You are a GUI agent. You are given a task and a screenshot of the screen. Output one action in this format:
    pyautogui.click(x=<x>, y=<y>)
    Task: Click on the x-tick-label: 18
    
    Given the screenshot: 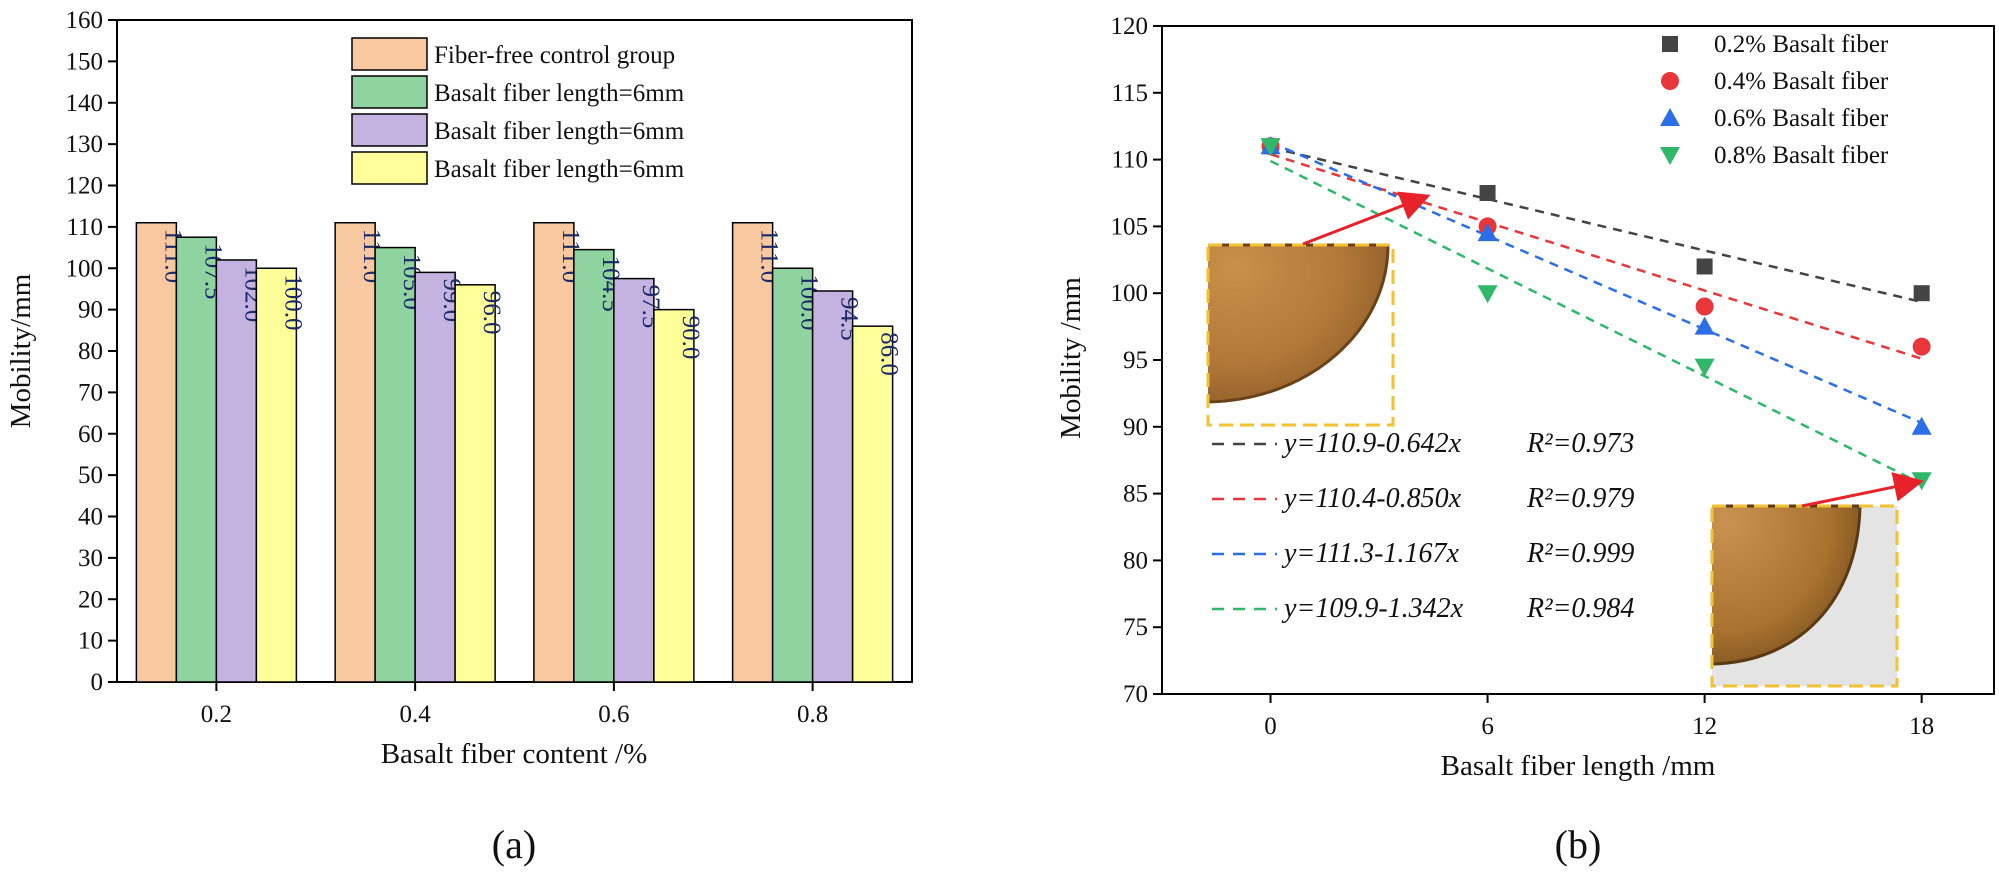 What is the action you would take?
    pyautogui.click(x=1921, y=726)
    